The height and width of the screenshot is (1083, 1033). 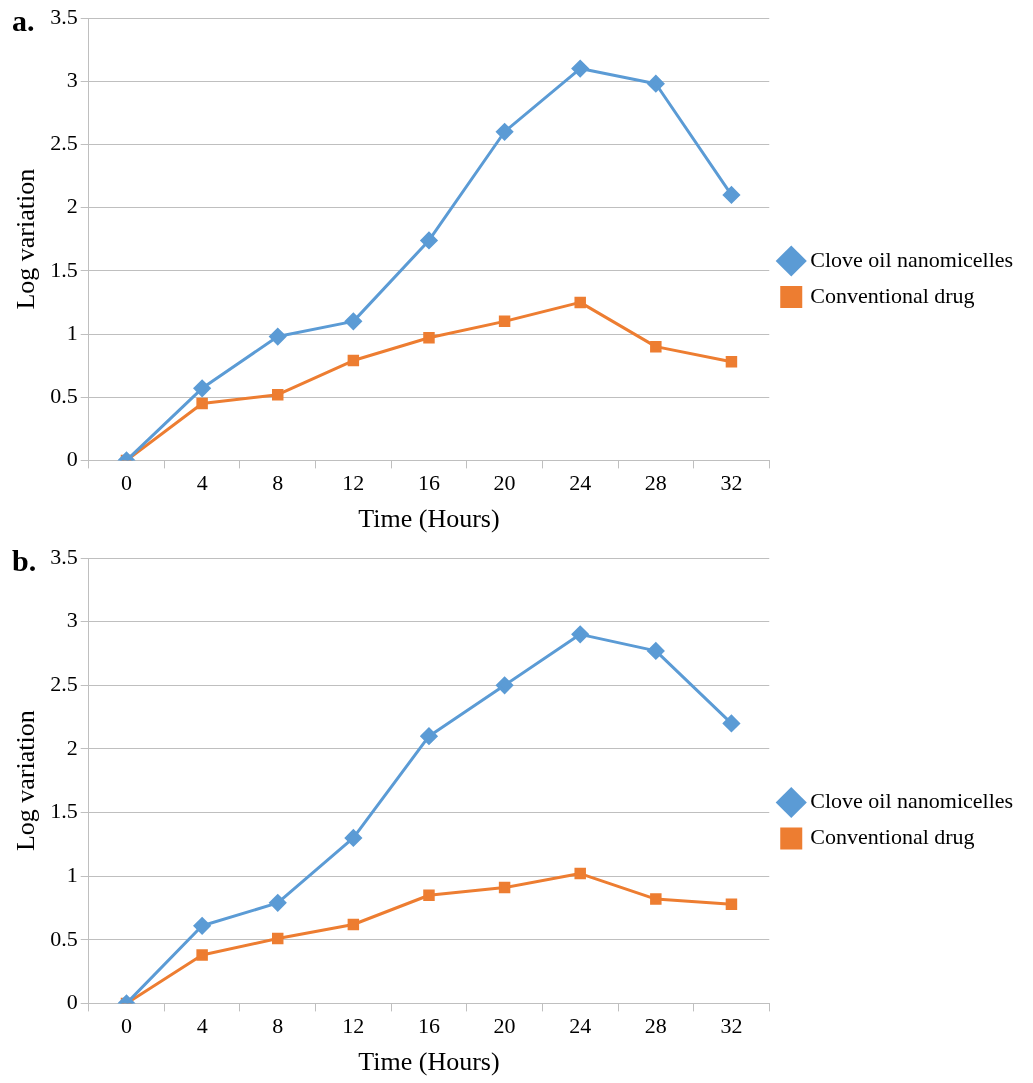 I want to click on chart-title: a., so click(x=23, y=21).